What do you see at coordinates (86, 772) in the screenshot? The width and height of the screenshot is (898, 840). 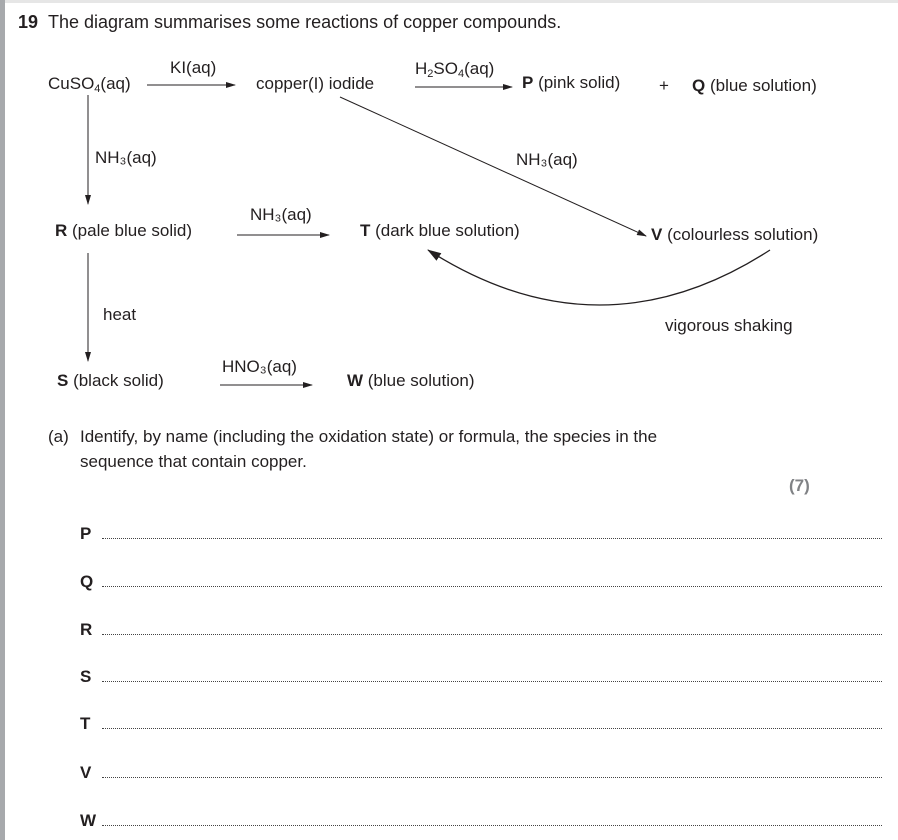 I see `answer-label: V` at bounding box center [86, 772].